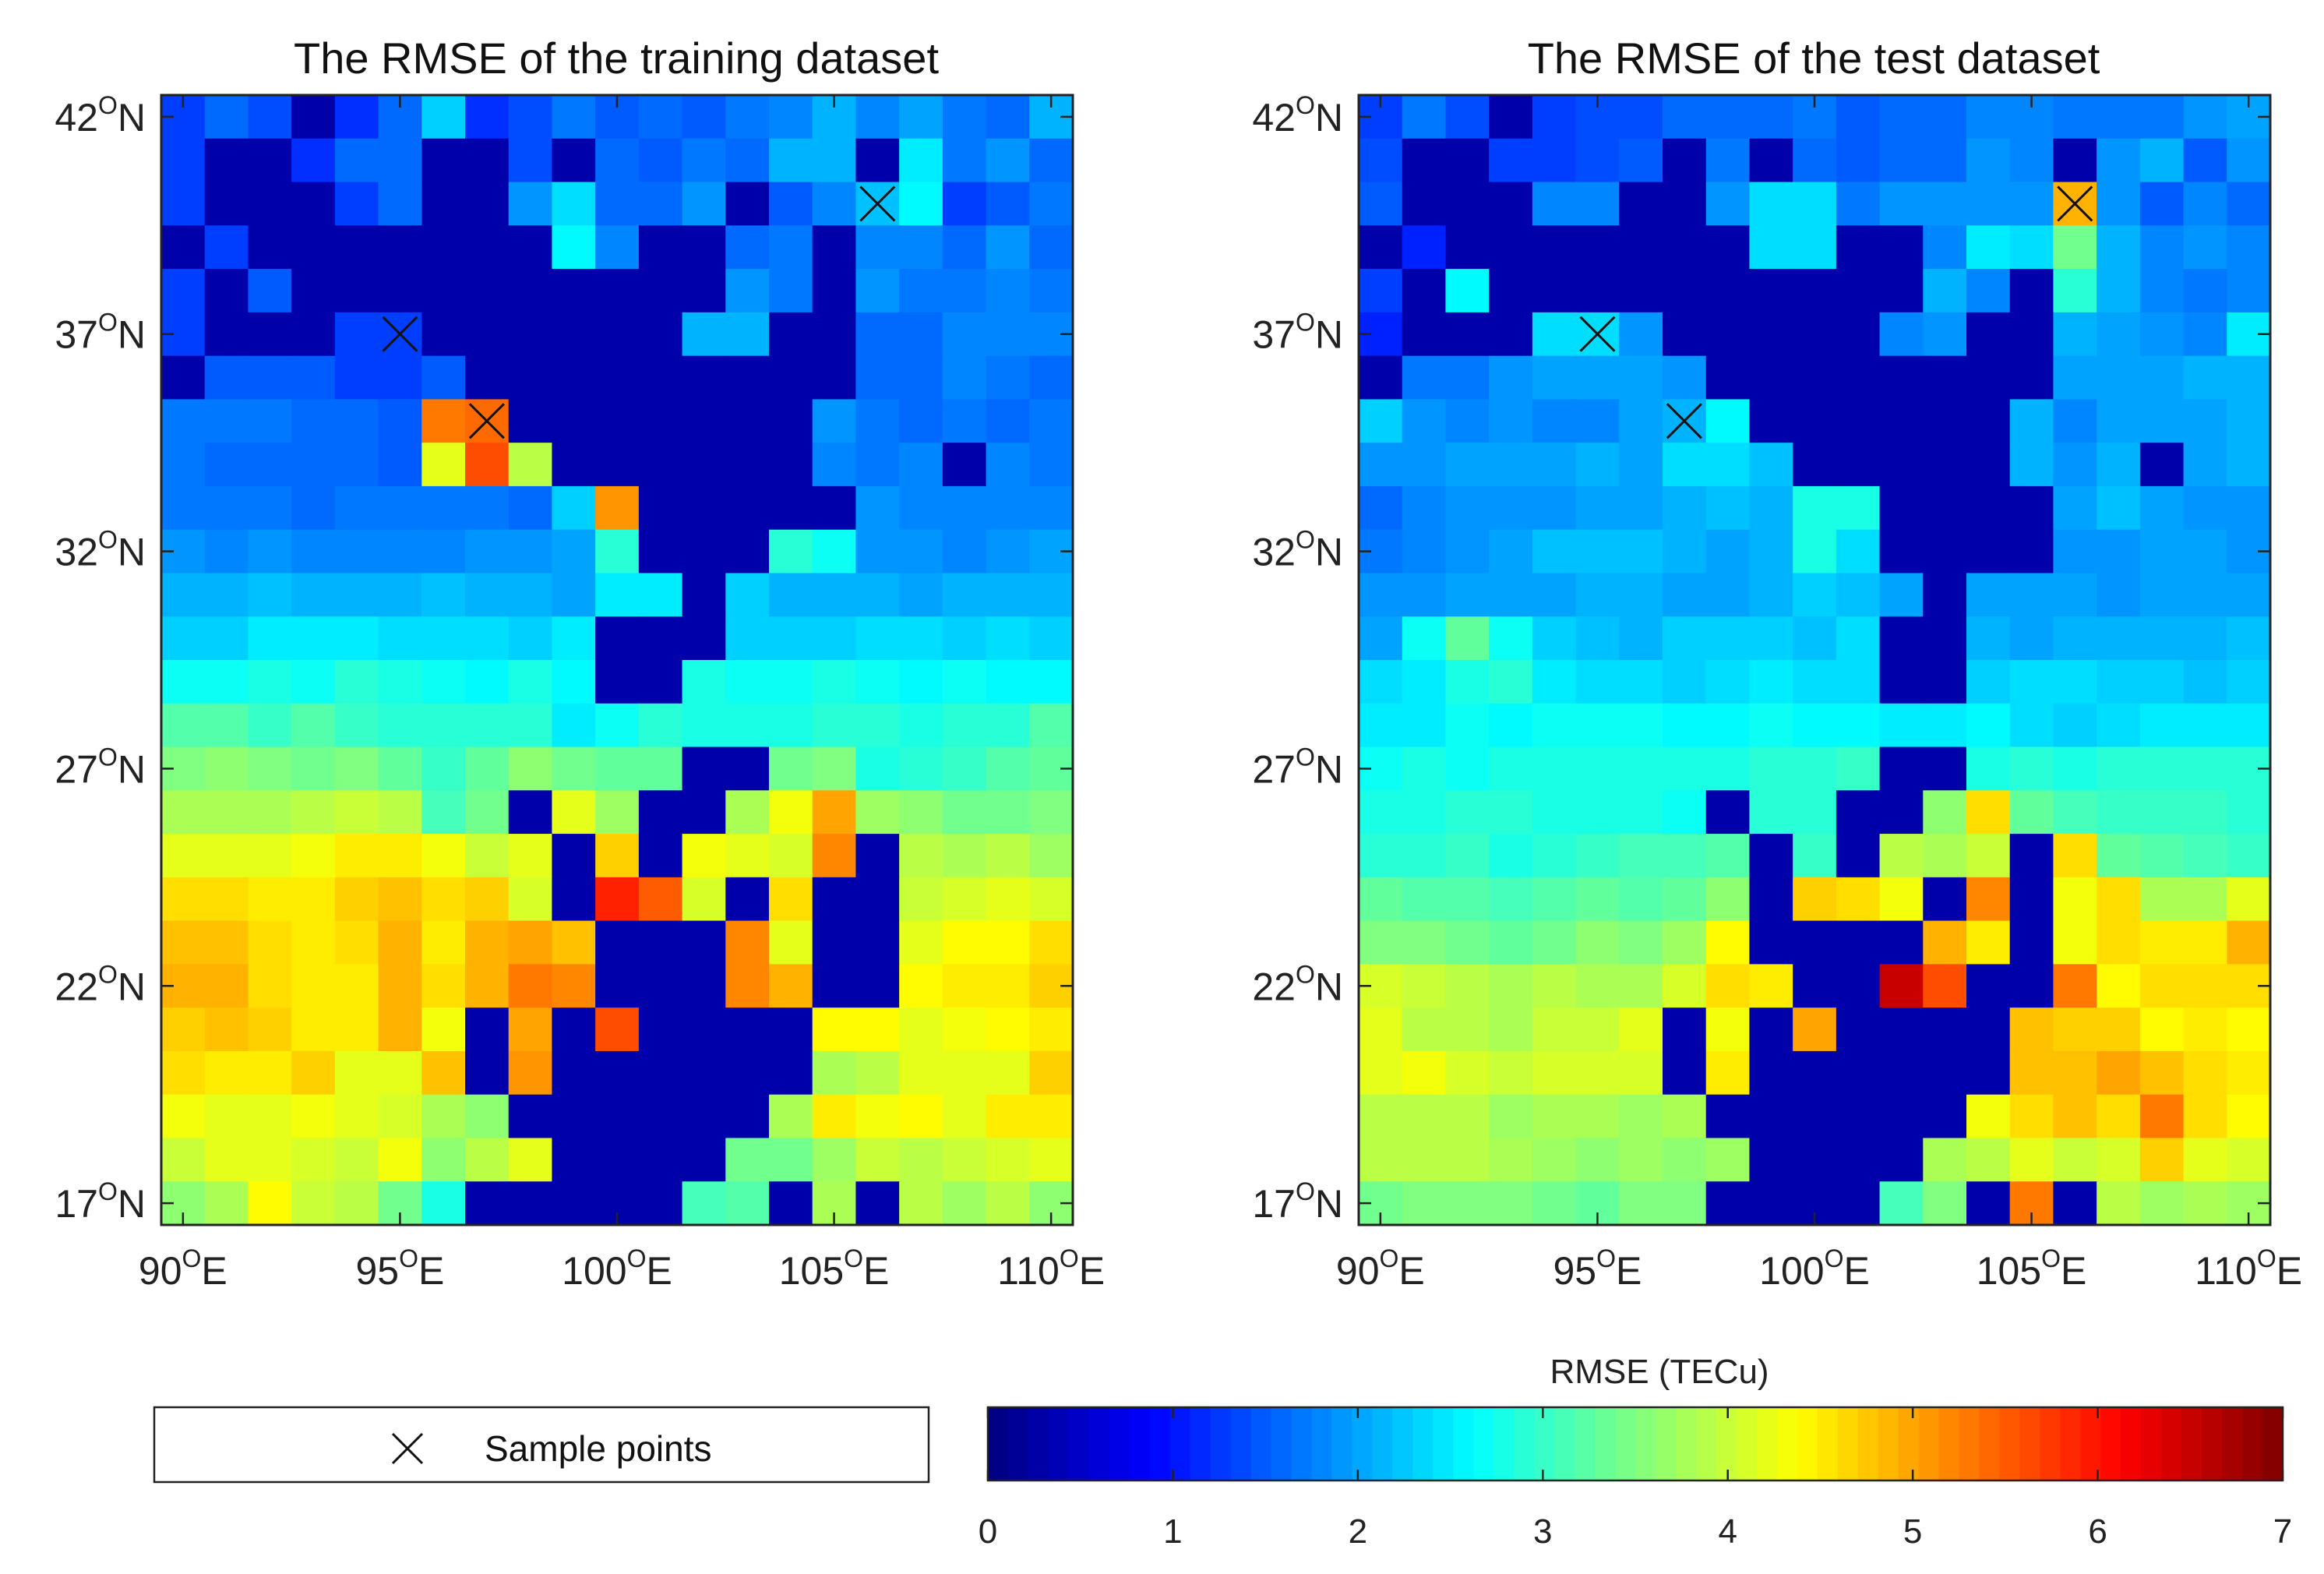  What do you see at coordinates (1298, 1201) in the screenshot?
I see `y-tick-label: 17ON` at bounding box center [1298, 1201].